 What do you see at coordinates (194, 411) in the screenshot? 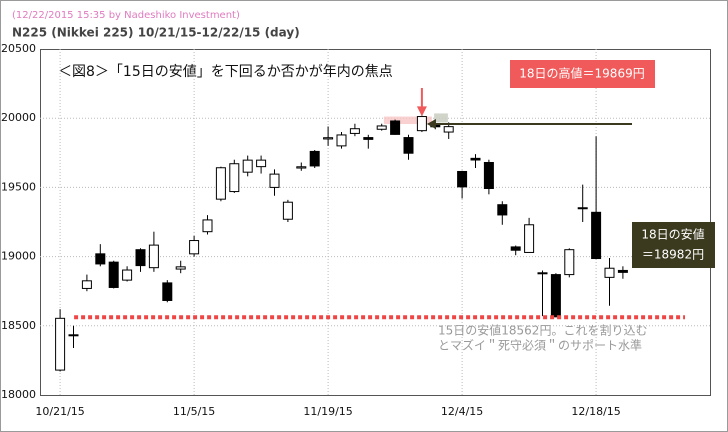
I see `x-tick-label: 11/5/15` at bounding box center [194, 411].